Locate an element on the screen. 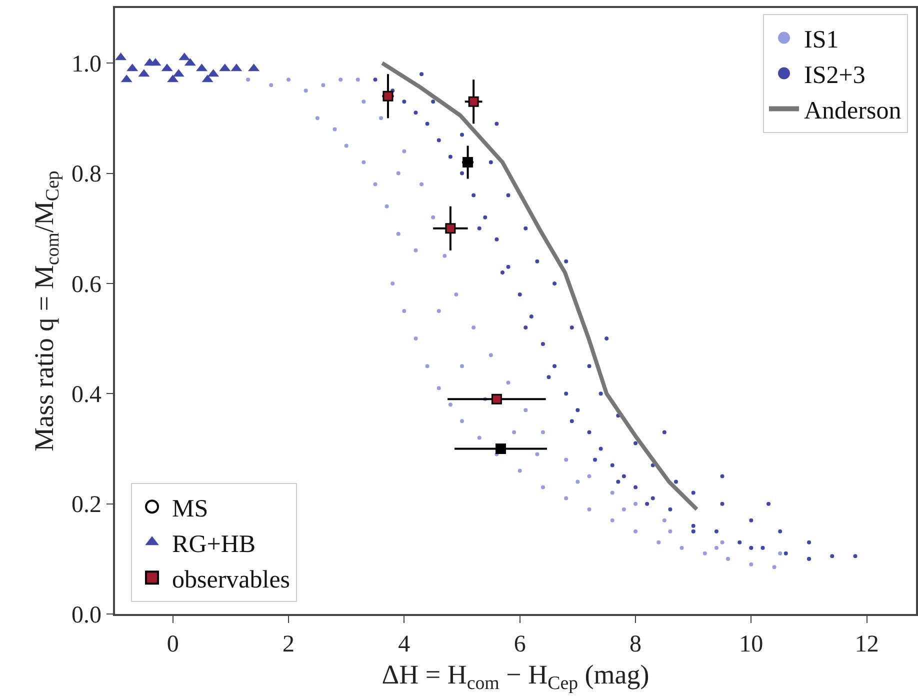  y-tick-label: 1.0 is located at coordinates (86, 64).